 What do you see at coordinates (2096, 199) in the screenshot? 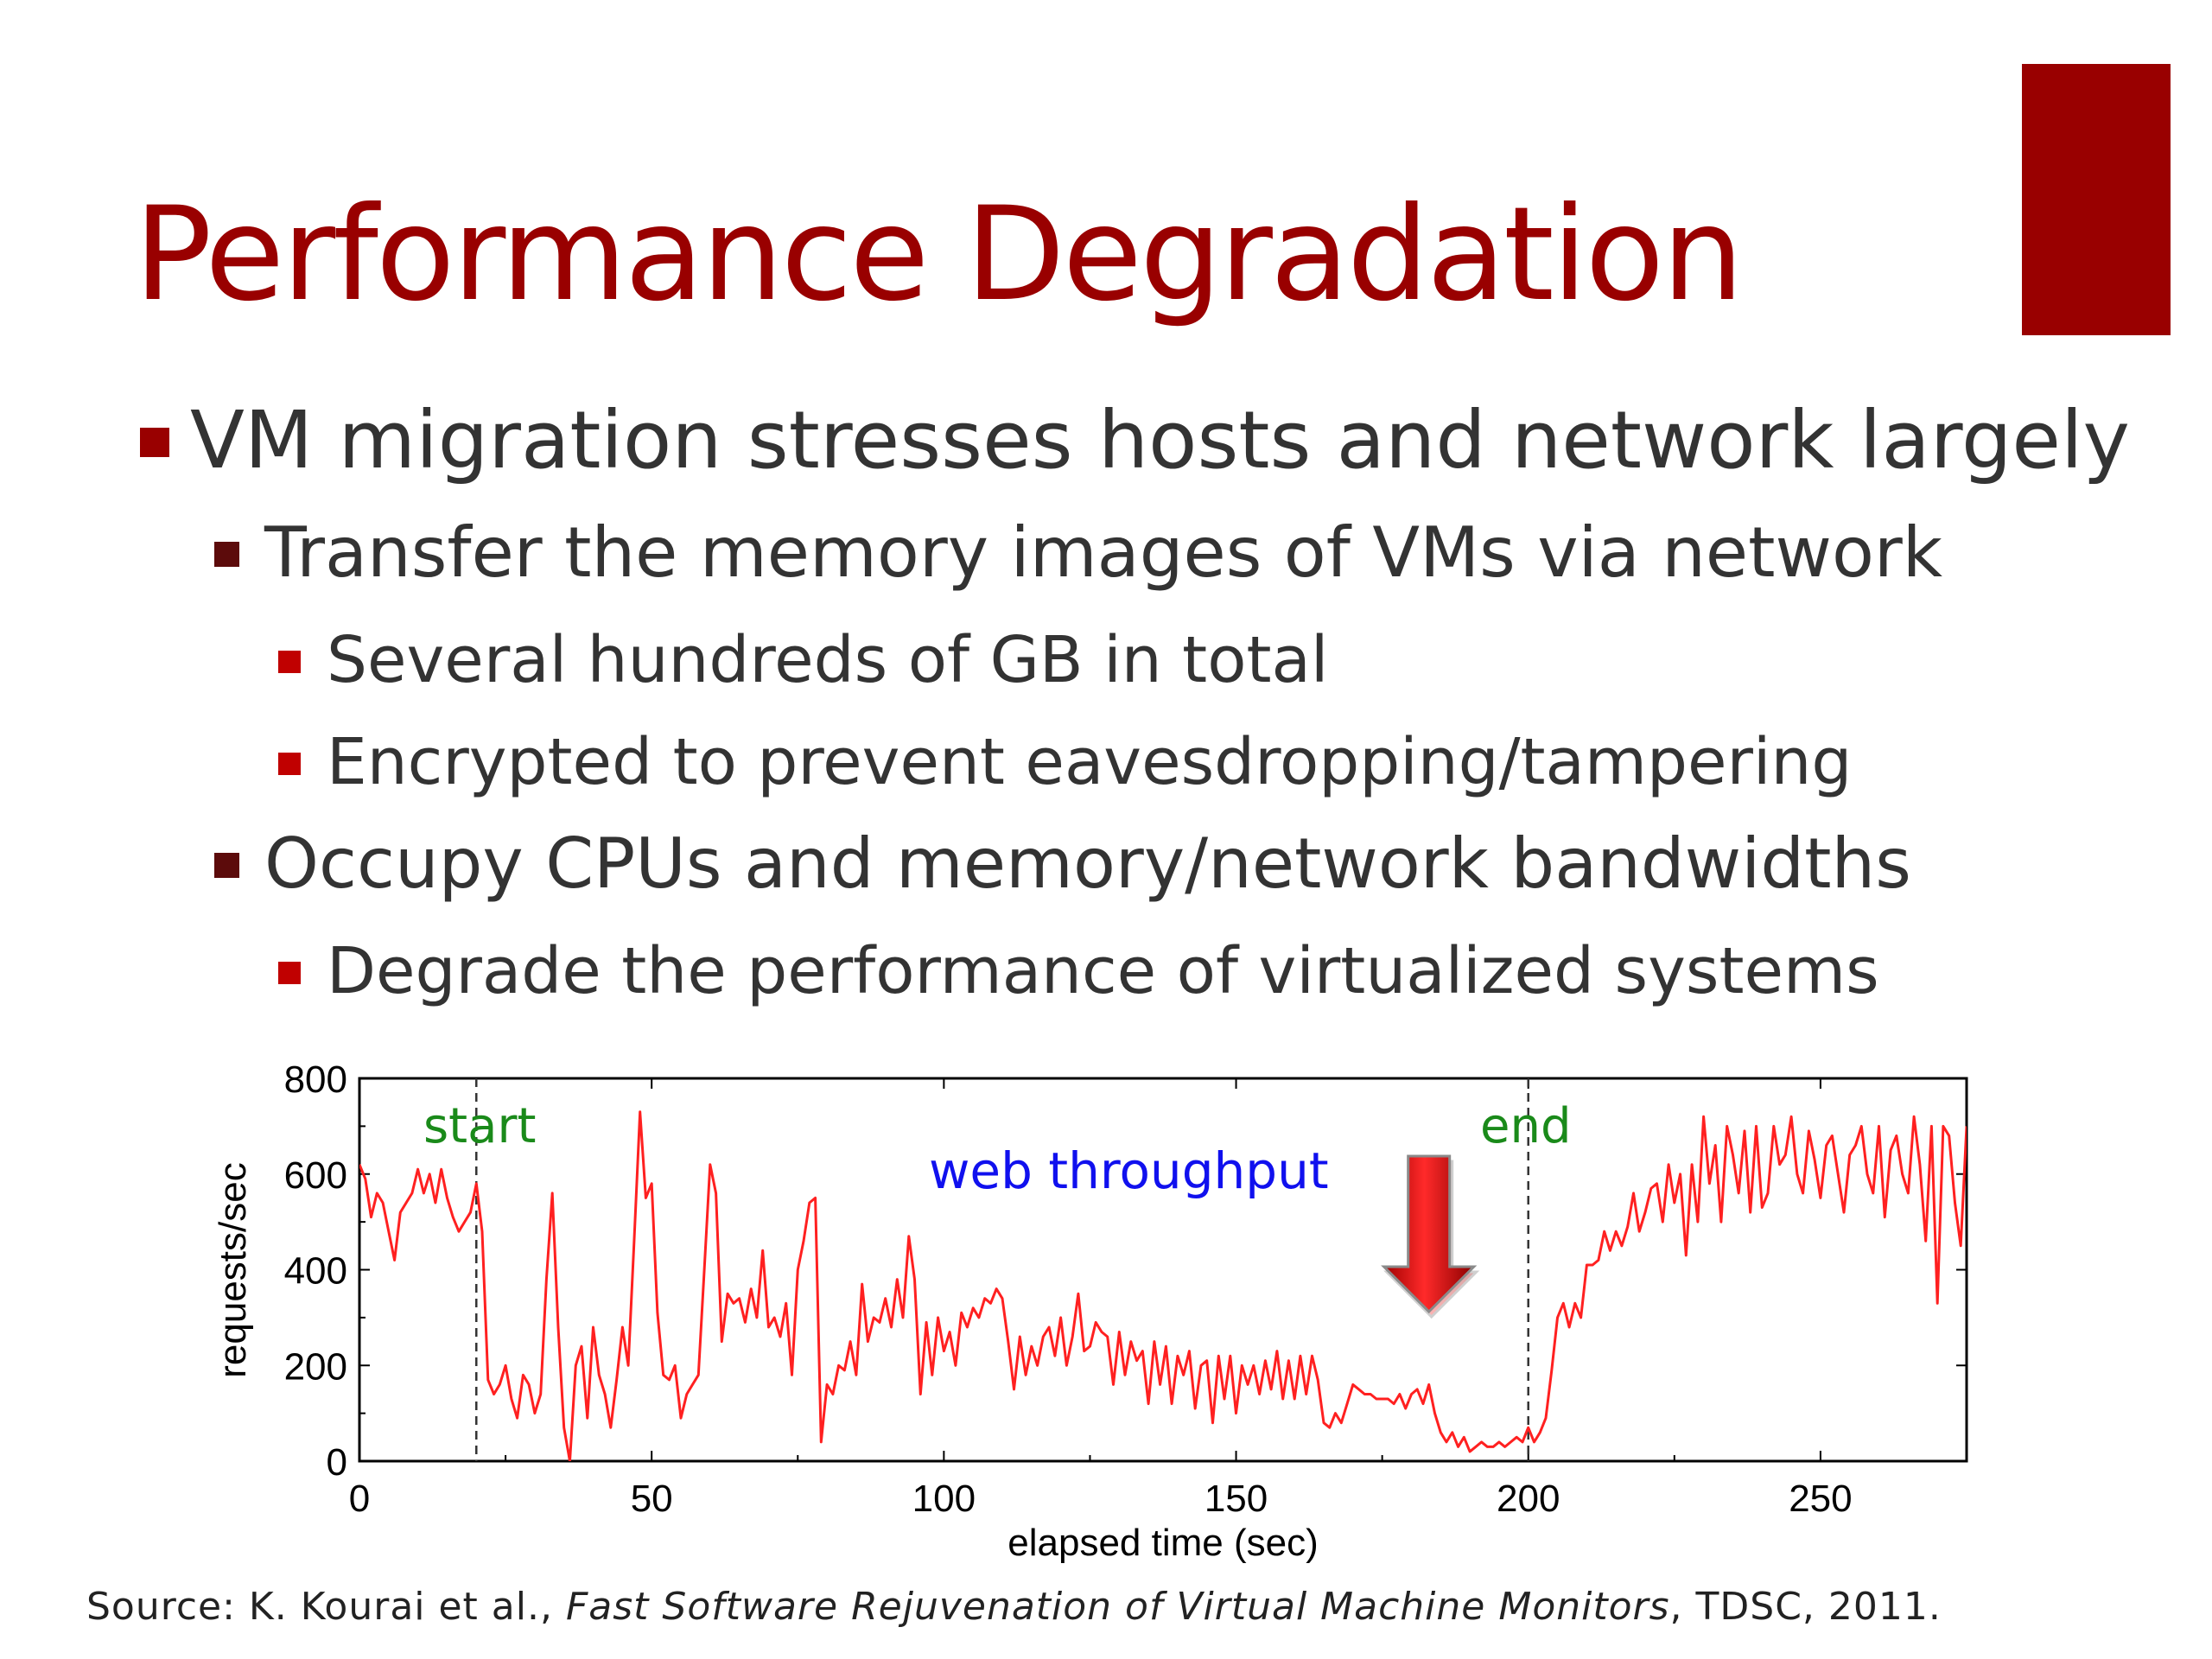
I see `corner-accent-block` at bounding box center [2096, 199].